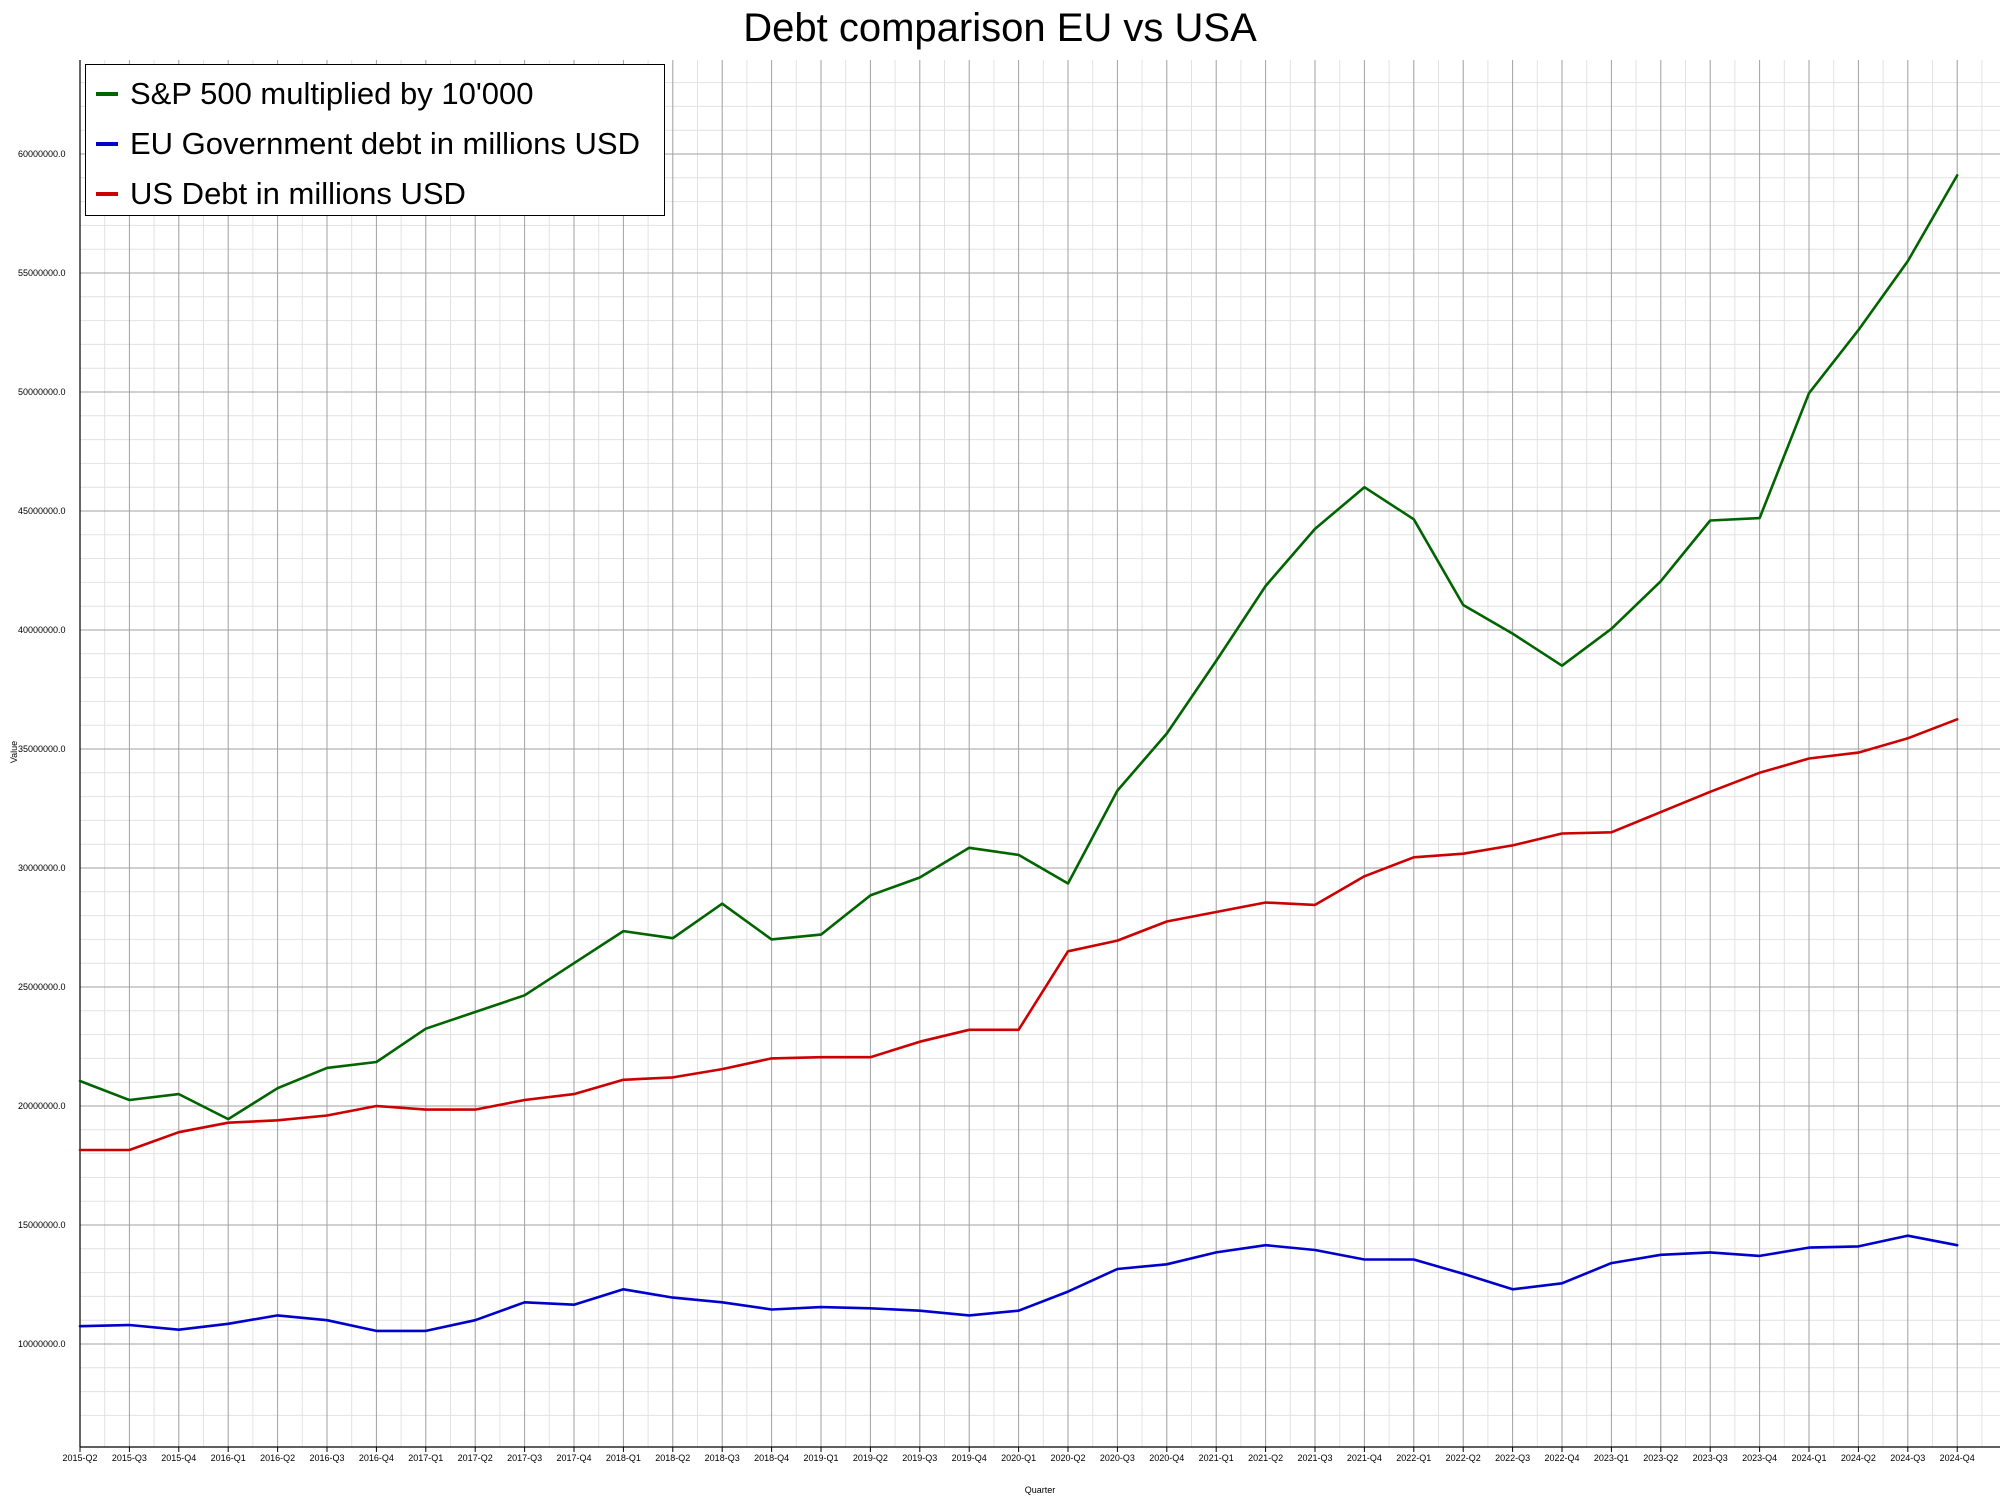 The height and width of the screenshot is (1500, 2000). What do you see at coordinates (524, 1458) in the screenshot?
I see `x-tick-label: 2017-Q3` at bounding box center [524, 1458].